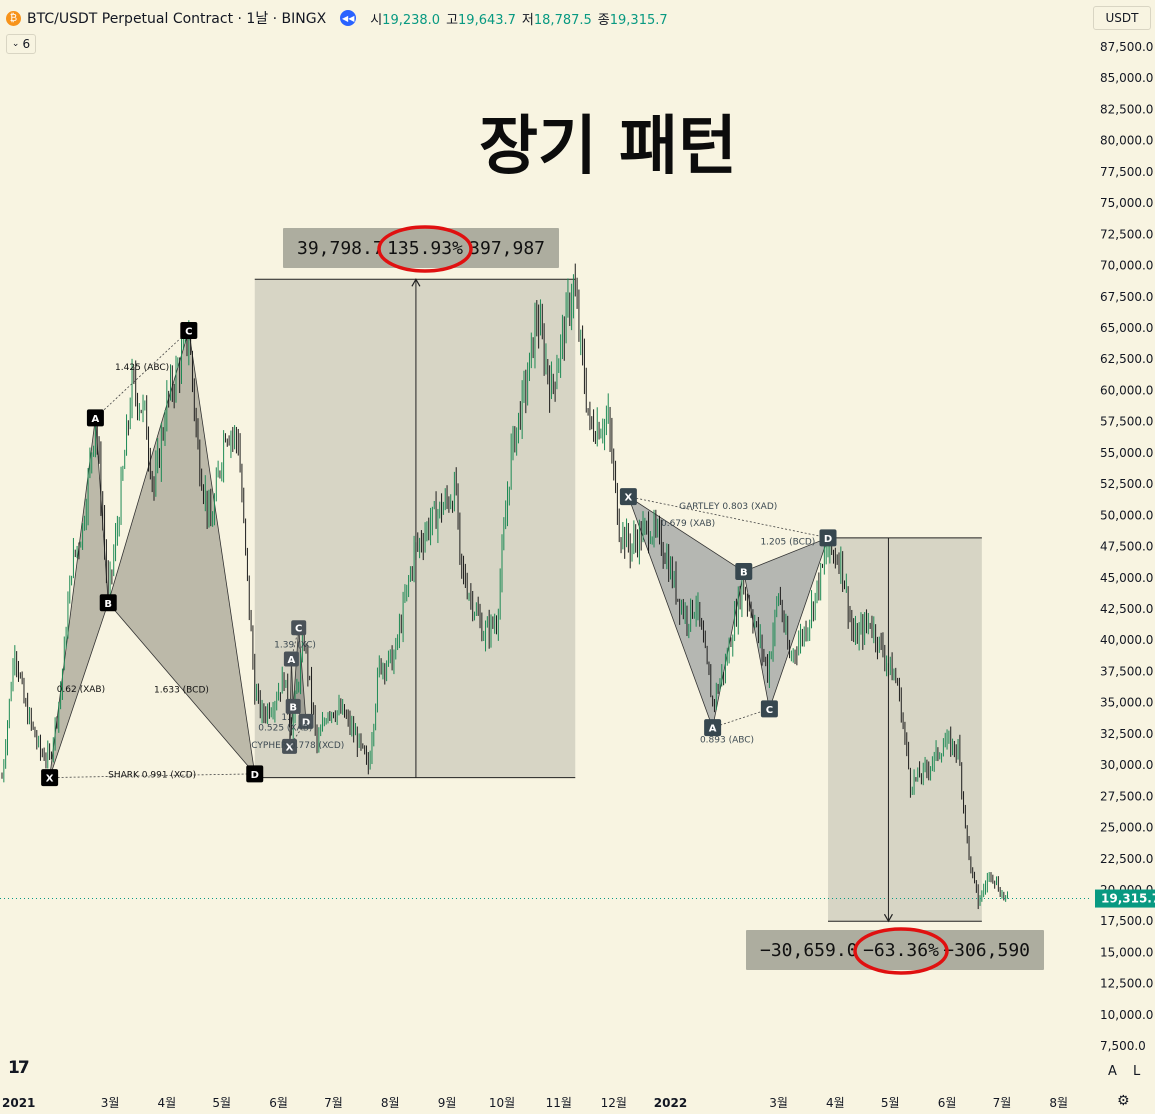  Describe the element at coordinates (285, 718) in the screenshot. I see `ratio-bcd: 1.` at that location.